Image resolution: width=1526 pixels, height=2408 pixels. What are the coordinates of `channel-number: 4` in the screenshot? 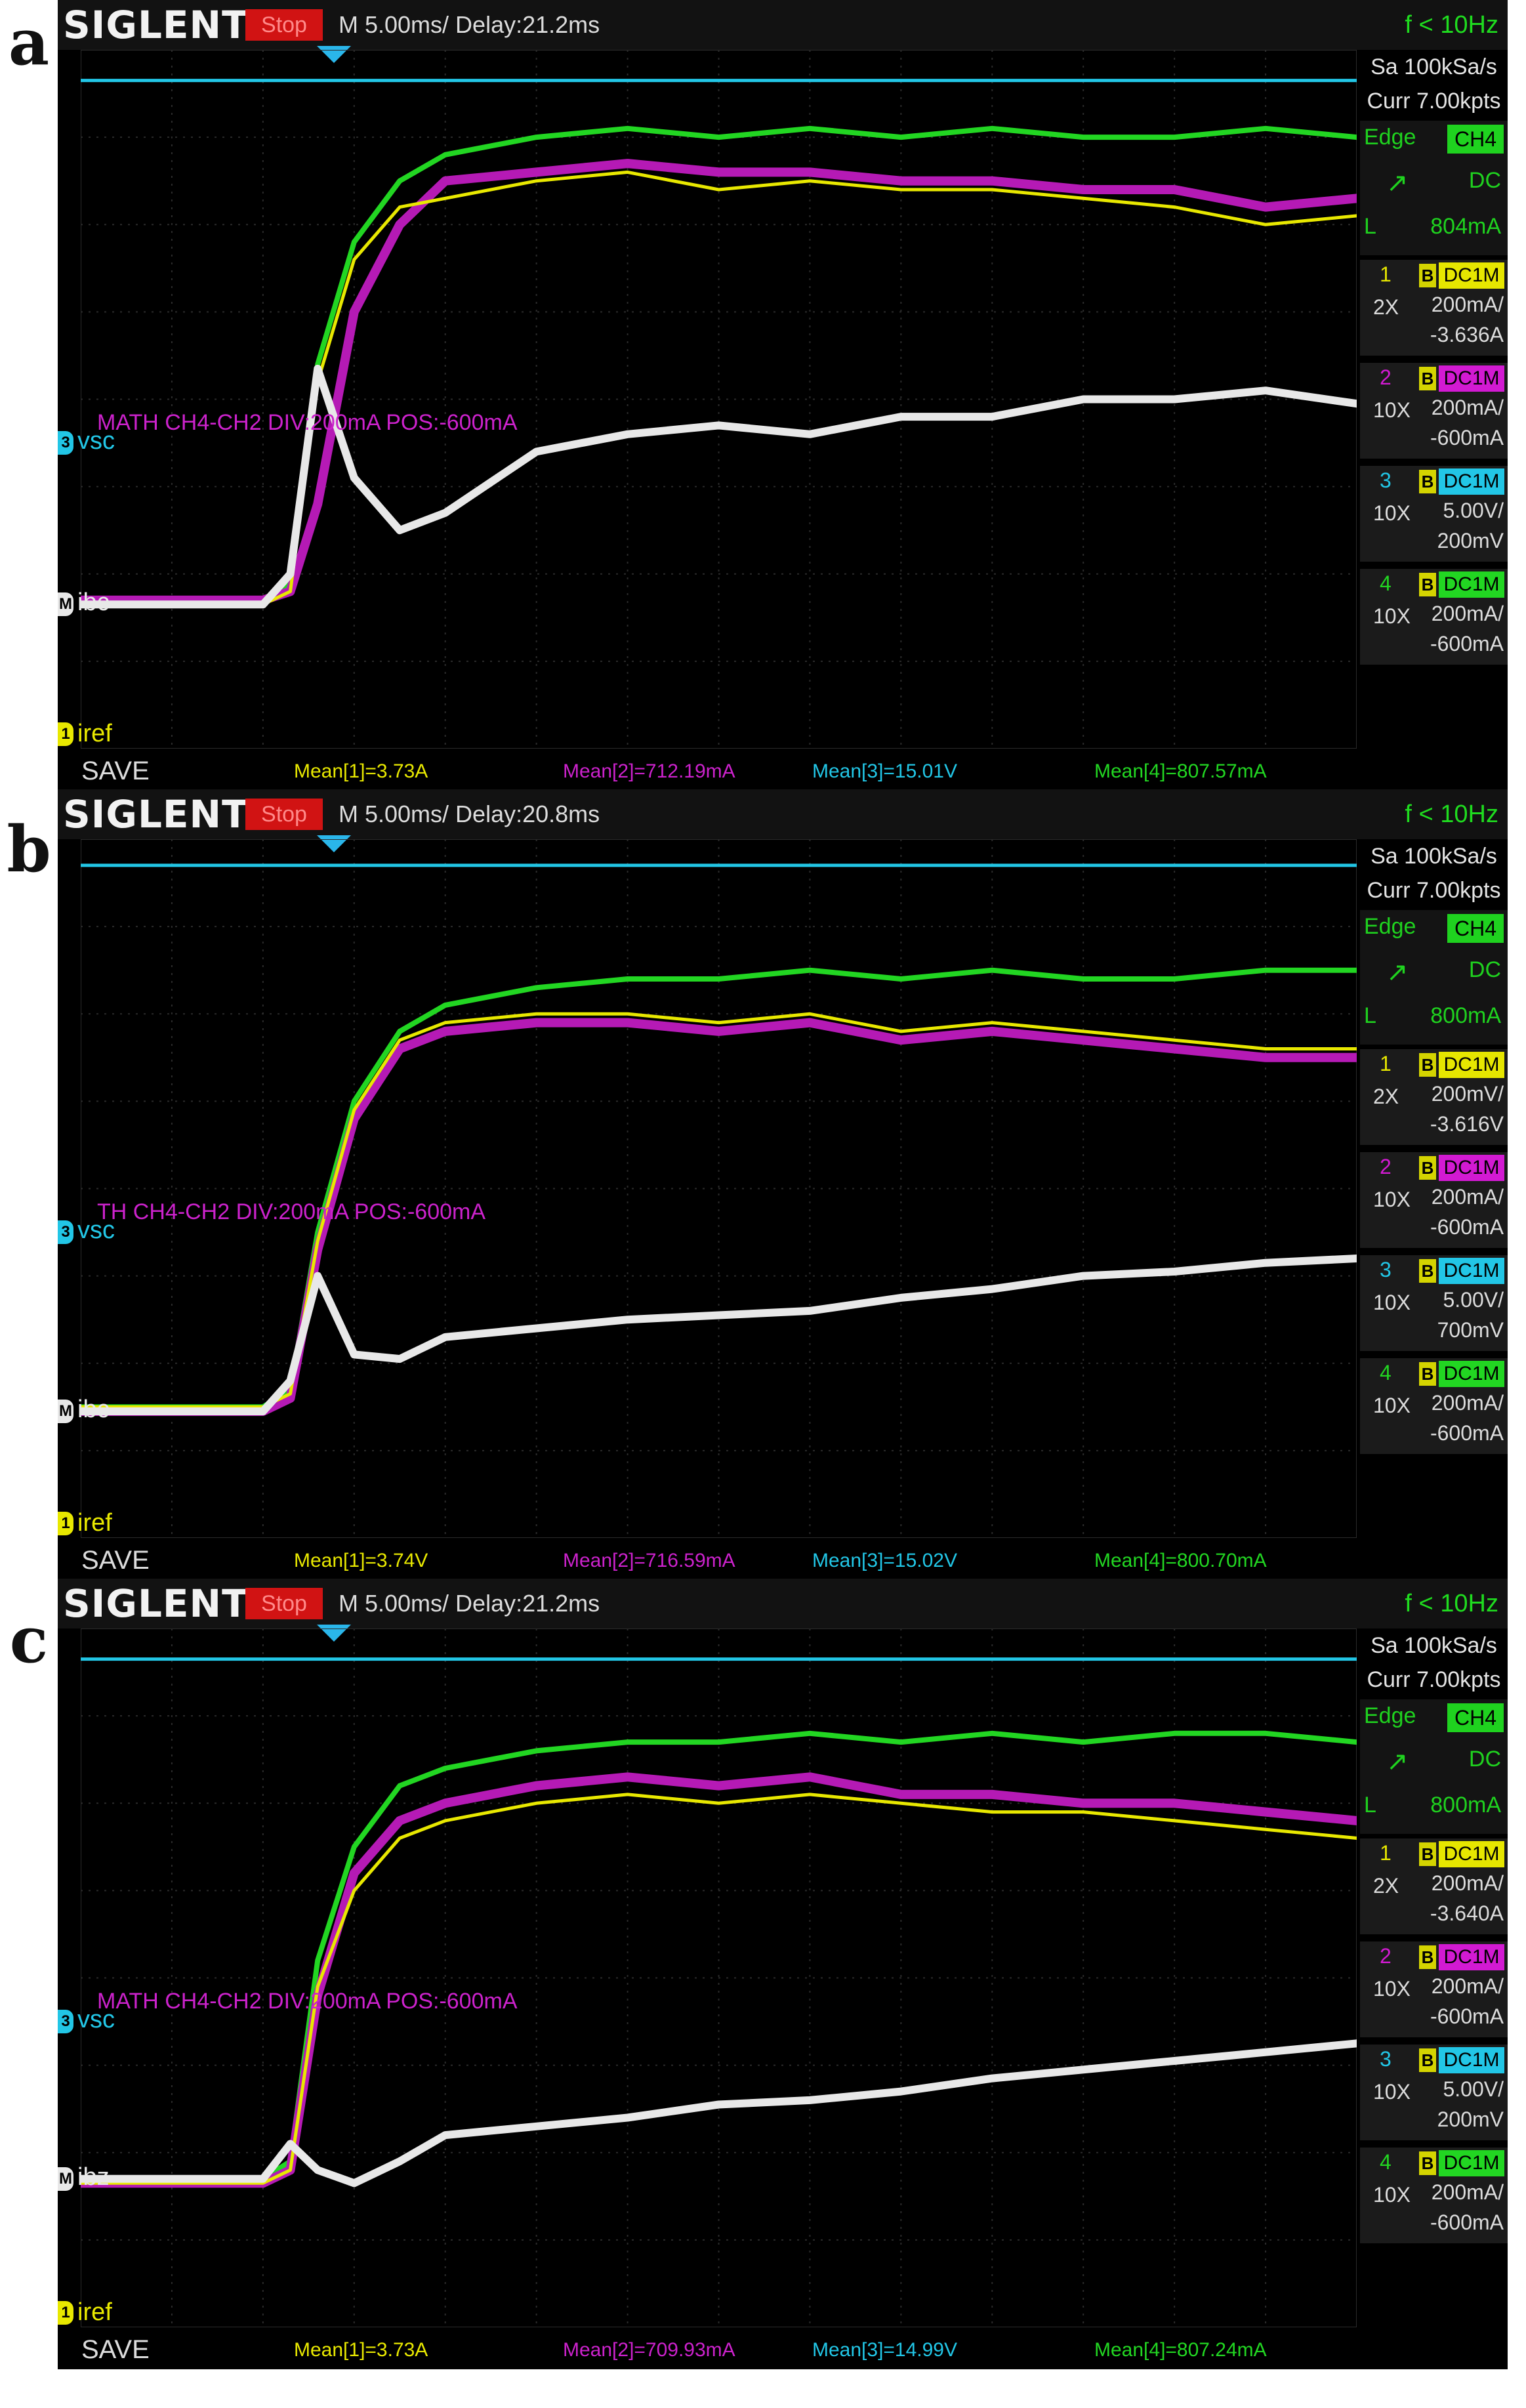 It's located at (1386, 1372).